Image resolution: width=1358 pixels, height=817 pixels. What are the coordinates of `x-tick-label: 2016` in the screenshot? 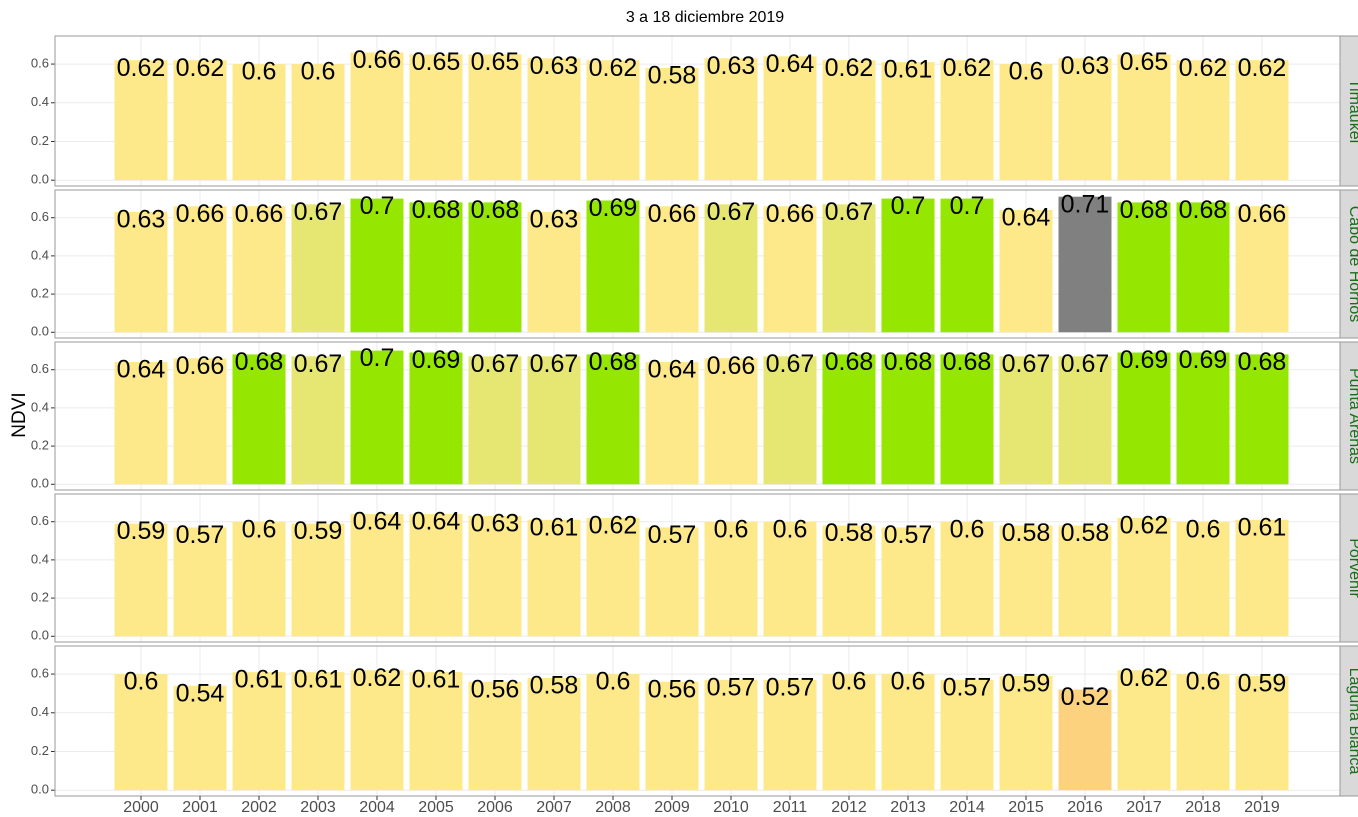 It's located at (1085, 807).